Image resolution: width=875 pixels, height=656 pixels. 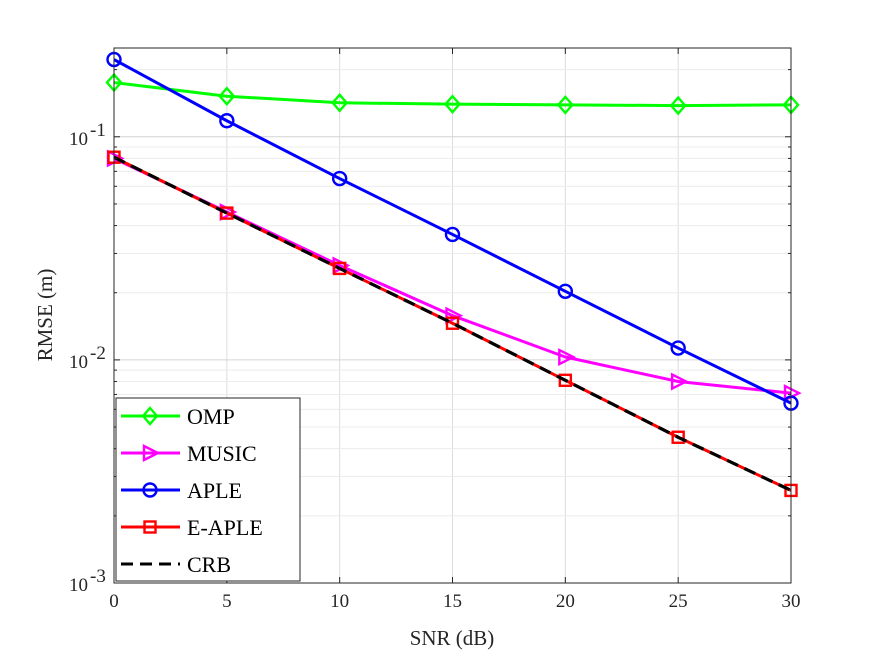 What do you see at coordinates (114, 601) in the screenshot?
I see `x-tick-label: 0` at bounding box center [114, 601].